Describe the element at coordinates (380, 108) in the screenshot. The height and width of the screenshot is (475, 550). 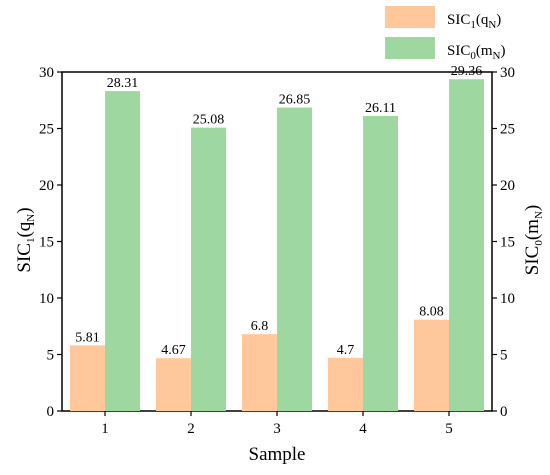
I see `data-label-series-2-sample-4: 26.11` at that location.